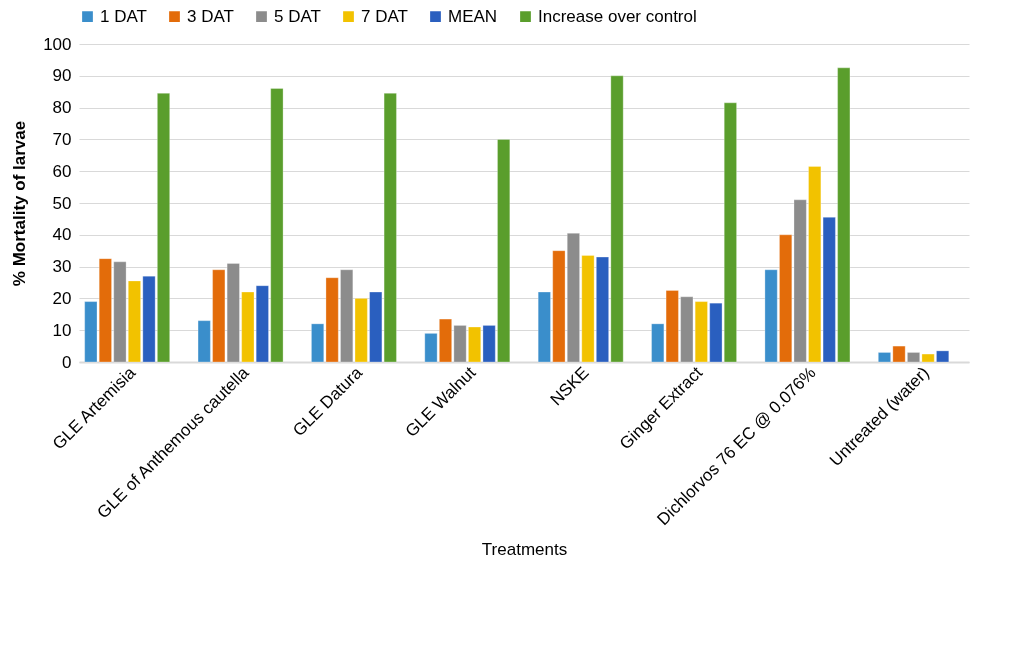 Image resolution: width=1009 pixels, height=664 pixels. I want to click on legend-label: 1 DAT, so click(123, 16).